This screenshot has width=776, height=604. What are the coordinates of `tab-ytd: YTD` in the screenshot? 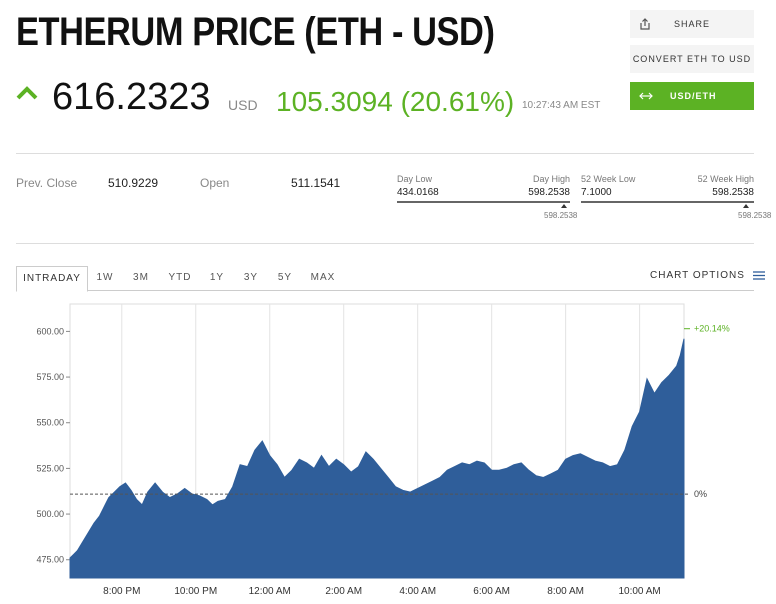 It's located at (180, 277).